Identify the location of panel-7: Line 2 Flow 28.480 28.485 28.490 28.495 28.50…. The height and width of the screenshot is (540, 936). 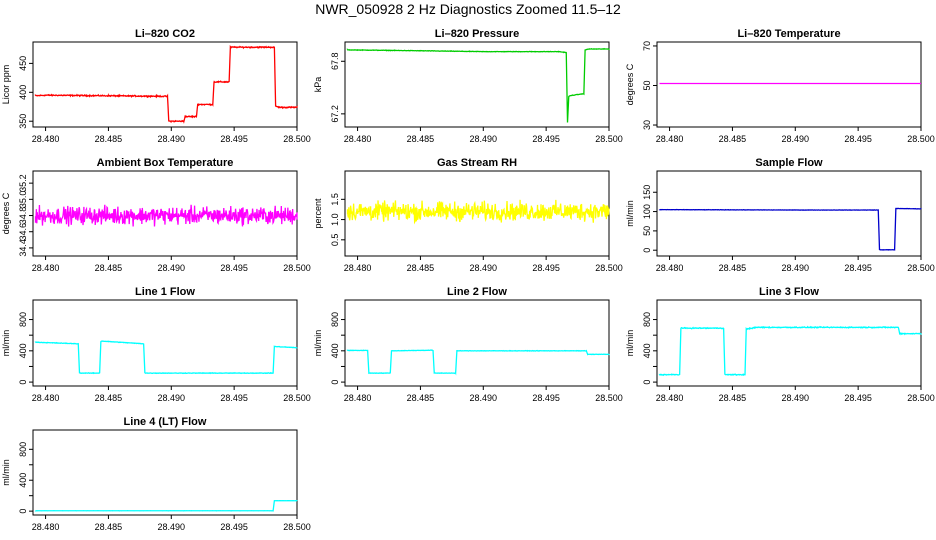
(468, 344).